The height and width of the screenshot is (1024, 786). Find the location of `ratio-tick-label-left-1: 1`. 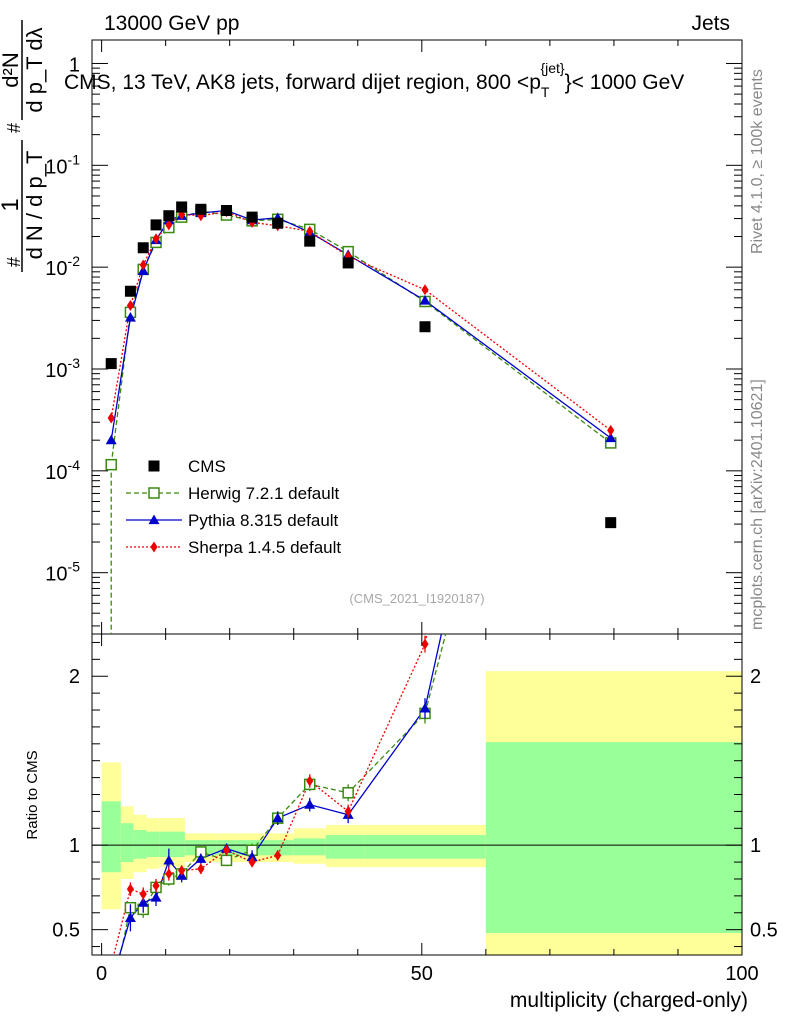

ratio-tick-label-left-1: 1 is located at coordinates (74, 846).